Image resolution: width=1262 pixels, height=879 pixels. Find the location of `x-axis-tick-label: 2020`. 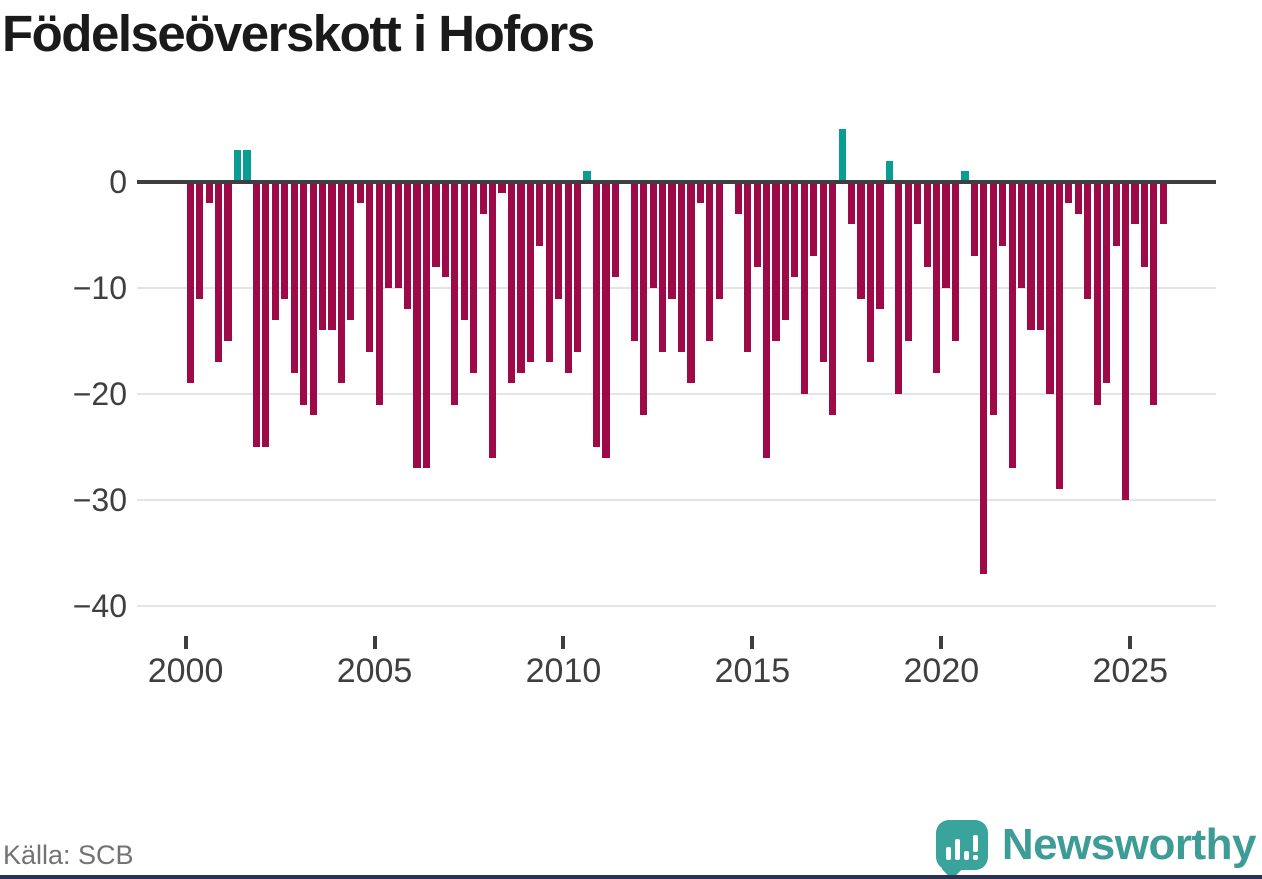

x-axis-tick-label: 2020 is located at coordinates (941, 671).